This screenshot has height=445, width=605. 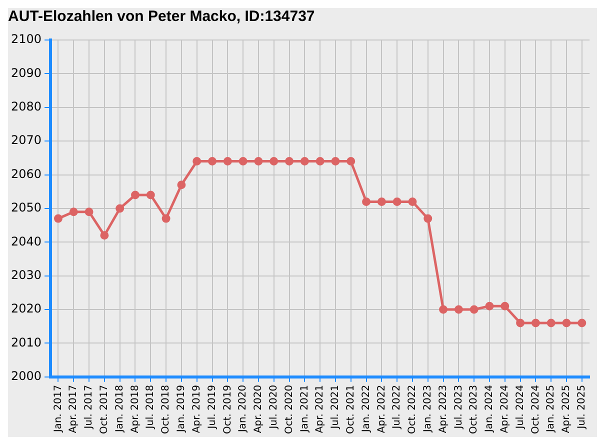 I want to click on y-tick-label: 2010, so click(x=26, y=342).